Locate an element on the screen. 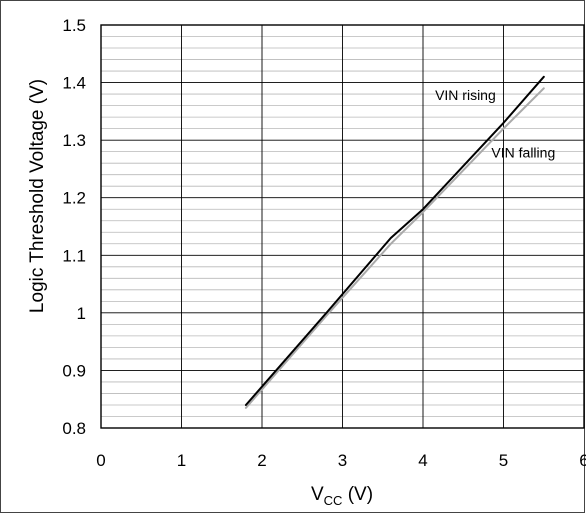 Image resolution: width=586 pixels, height=514 pixels. x-axis-label-subscript: CC is located at coordinates (333, 500).